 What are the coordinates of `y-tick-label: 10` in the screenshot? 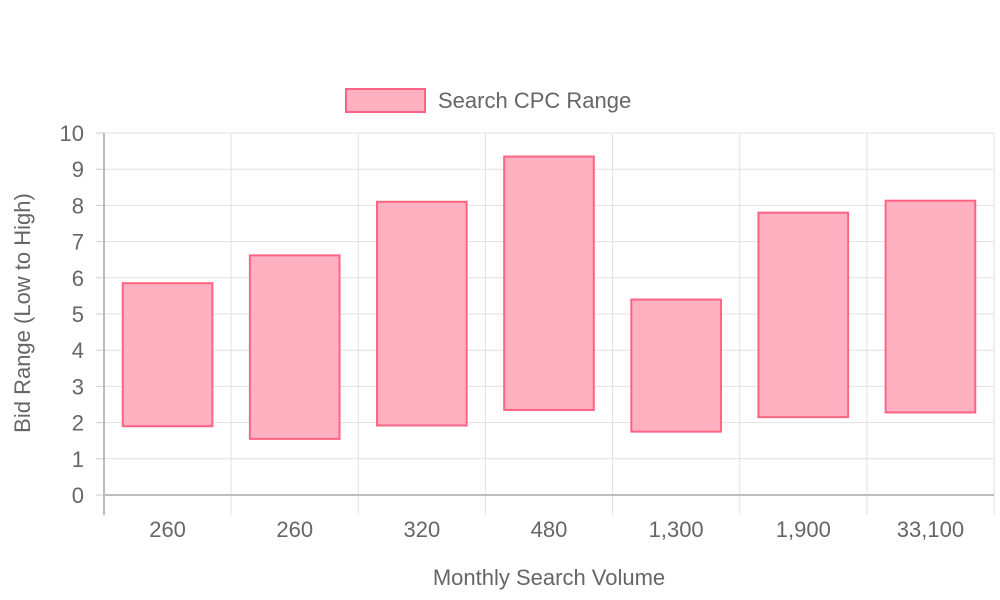 It's located at (72, 133).